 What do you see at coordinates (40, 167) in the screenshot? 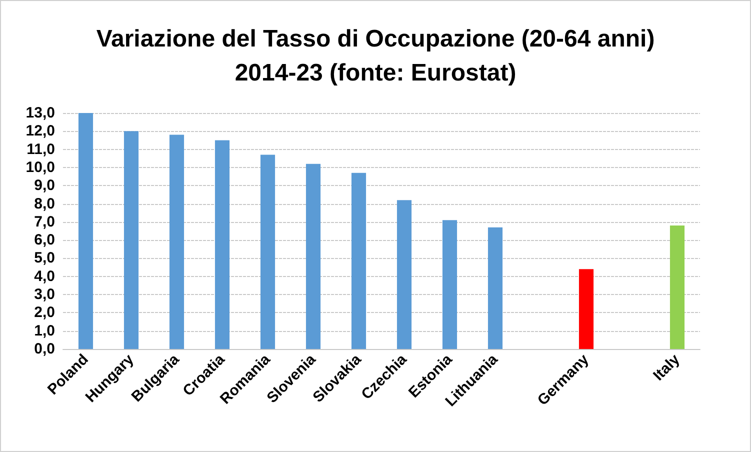
I see `y-tick-label: 10,0` at bounding box center [40, 167].